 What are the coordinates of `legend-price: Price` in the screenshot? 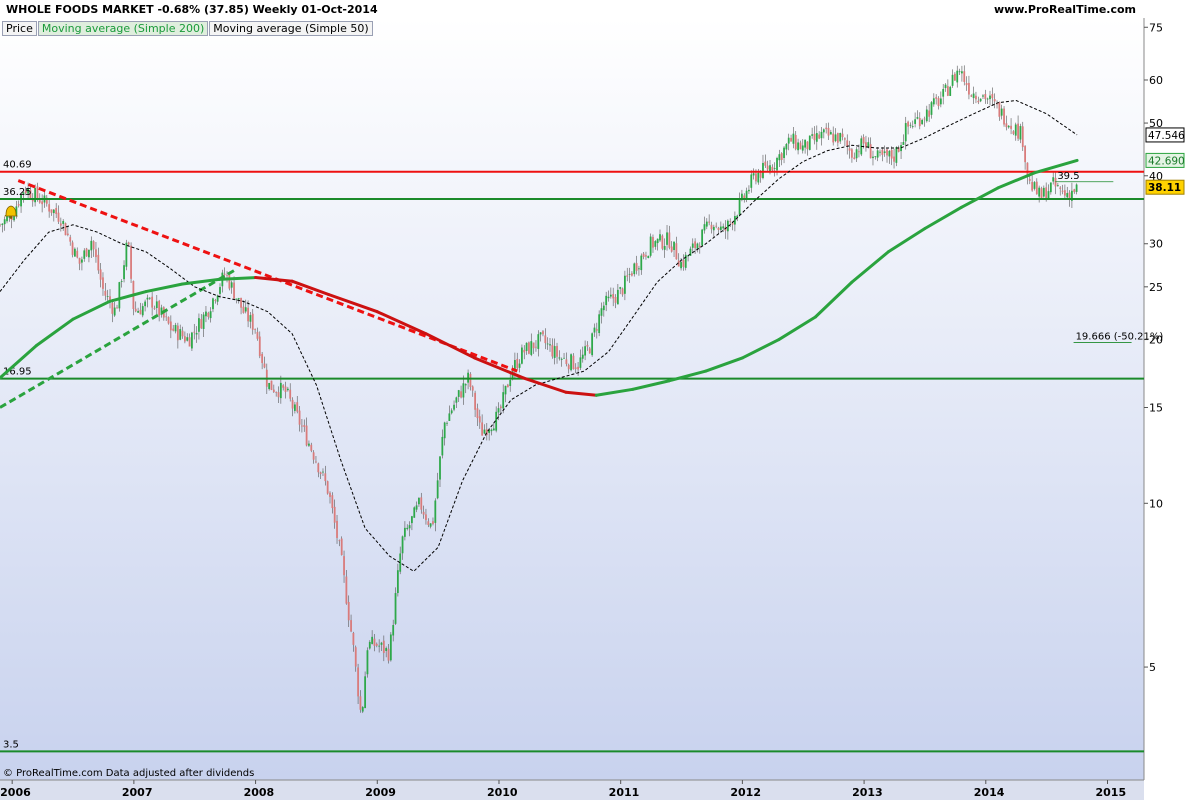 It's located at (19, 28).